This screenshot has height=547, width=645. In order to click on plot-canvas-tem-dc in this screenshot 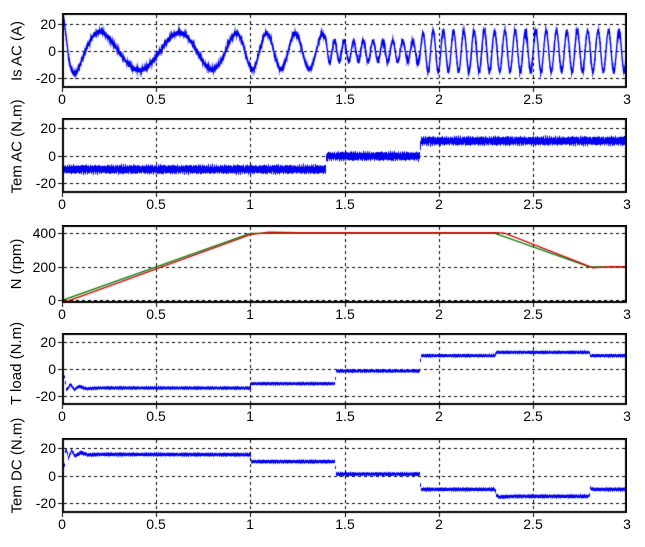, I will do `click(341, 478)`.